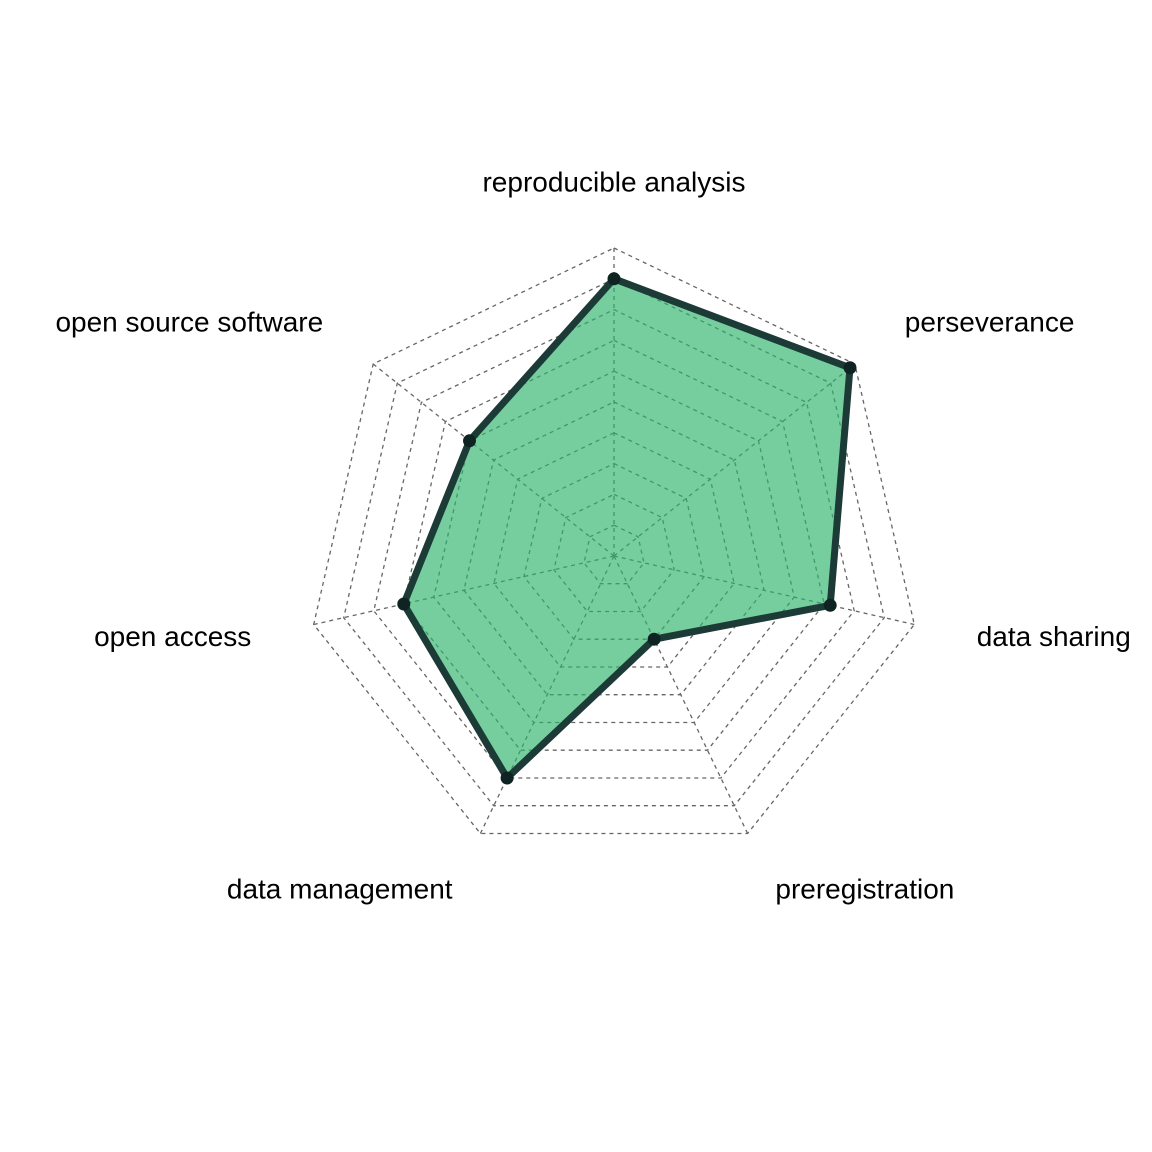 The height and width of the screenshot is (1152, 1152). I want to click on axis-label: data management, so click(340, 889).